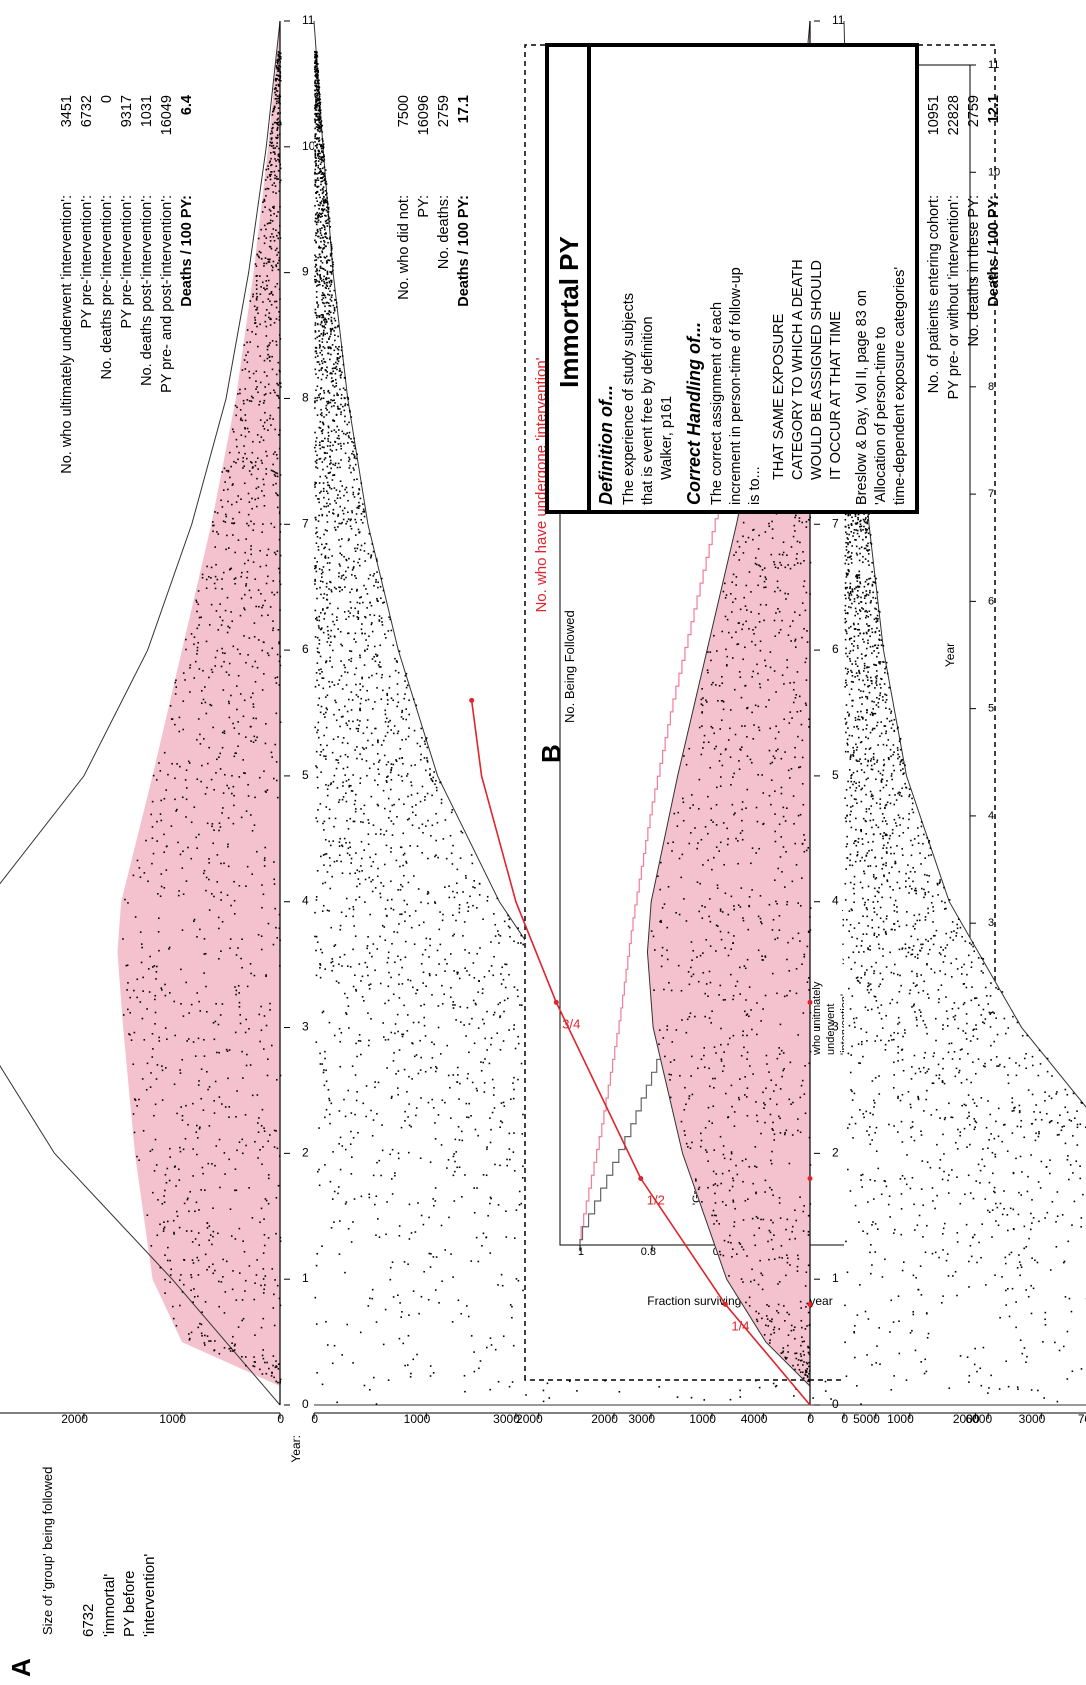 Image resolution: width=1086 pixels, height=1685 pixels. I want to click on inset-x-tick-label: 10, so click(994, 172).